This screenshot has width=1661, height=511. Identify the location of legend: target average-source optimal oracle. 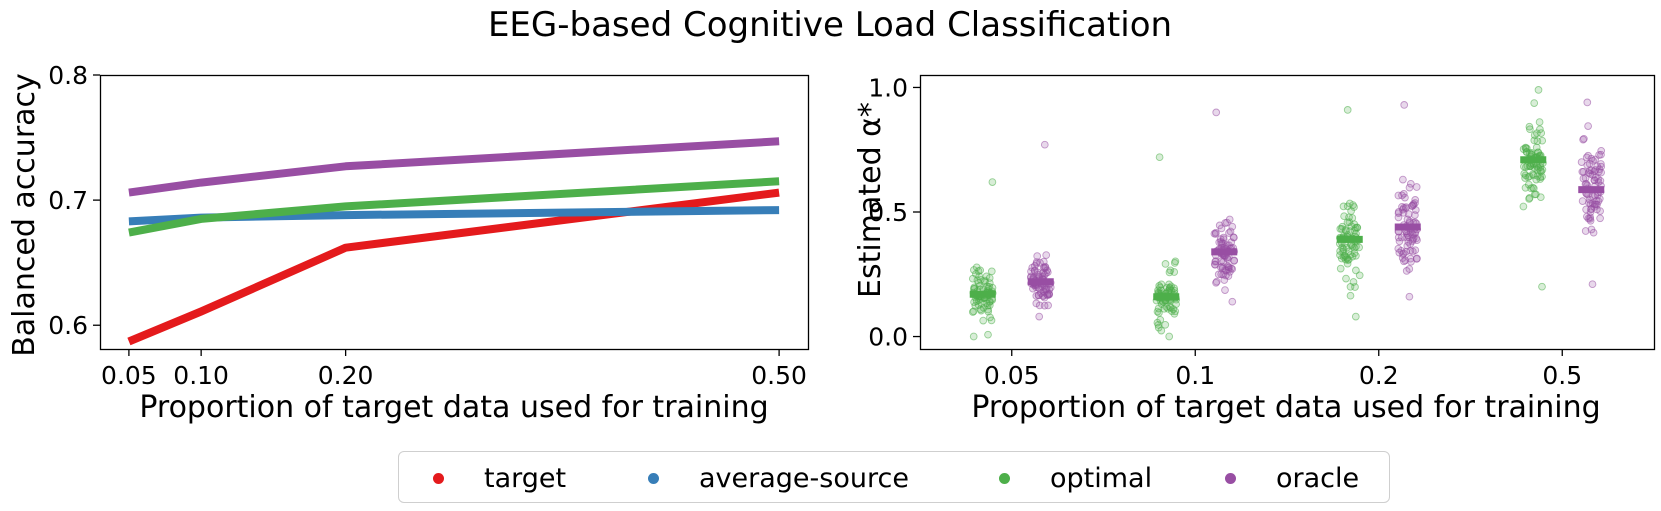
(894, 477).